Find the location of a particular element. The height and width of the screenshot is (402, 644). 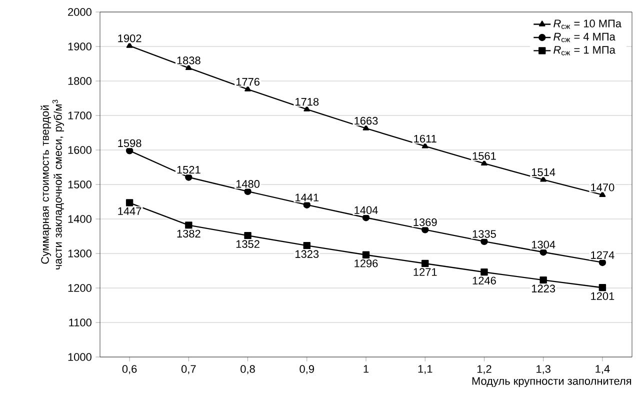

y-axis-title: Суммарная стоимость твердой части закладочной смеси, руб/м$^{3}$ is located at coordinates (52, 185).